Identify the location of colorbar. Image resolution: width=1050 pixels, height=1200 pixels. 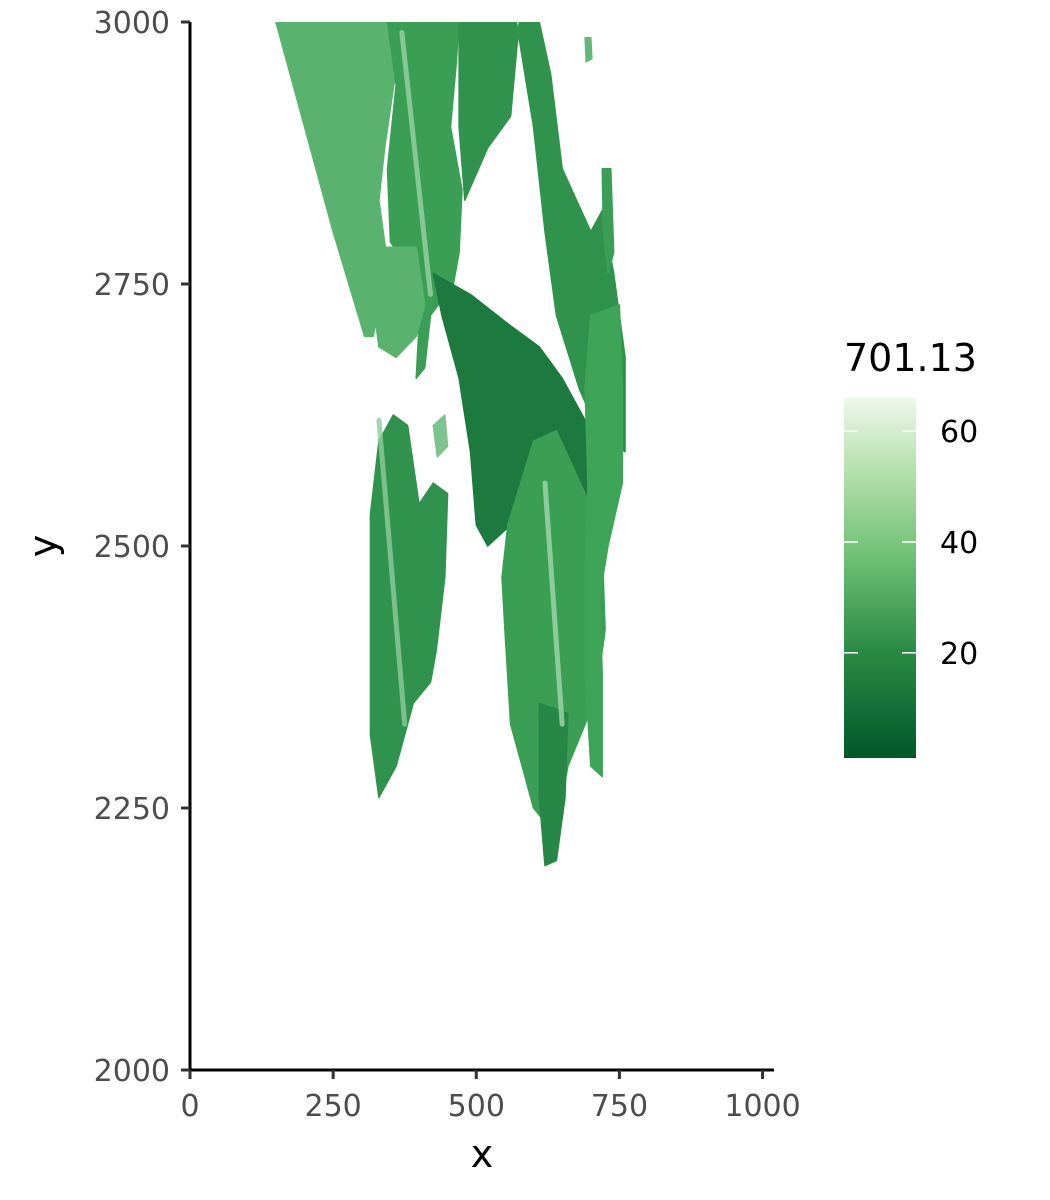
(880, 578).